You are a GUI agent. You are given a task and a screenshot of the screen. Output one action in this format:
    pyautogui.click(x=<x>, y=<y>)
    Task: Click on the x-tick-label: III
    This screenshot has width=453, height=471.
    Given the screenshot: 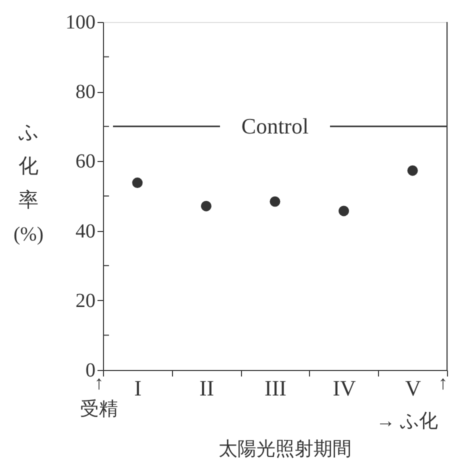 What is the action you would take?
    pyautogui.click(x=275, y=388)
    